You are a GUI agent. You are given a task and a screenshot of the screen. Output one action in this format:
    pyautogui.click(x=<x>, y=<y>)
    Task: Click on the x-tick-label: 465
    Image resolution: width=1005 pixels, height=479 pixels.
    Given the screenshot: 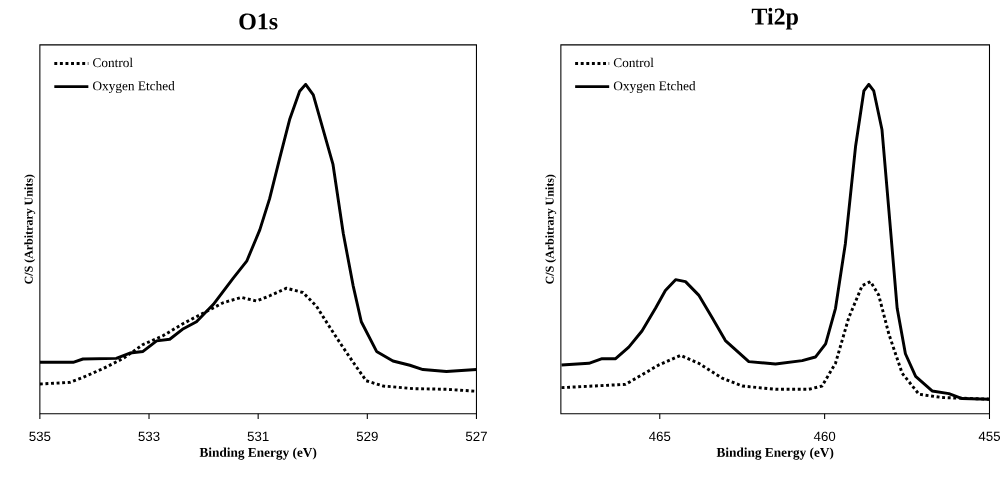 What is the action you would take?
    pyautogui.click(x=660, y=436)
    